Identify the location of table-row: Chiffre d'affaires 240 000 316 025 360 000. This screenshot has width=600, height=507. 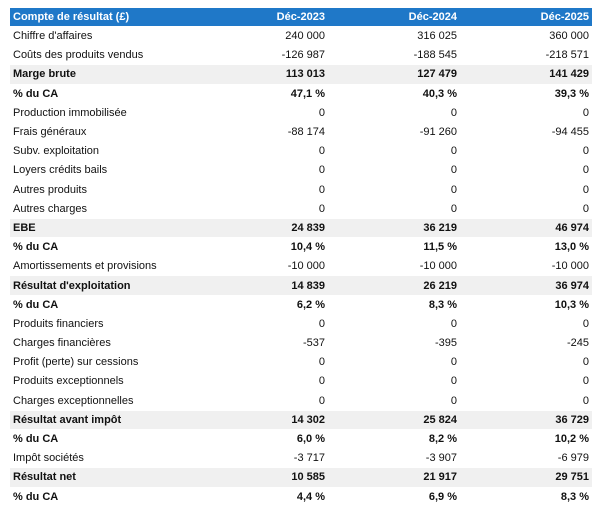
(301, 36).